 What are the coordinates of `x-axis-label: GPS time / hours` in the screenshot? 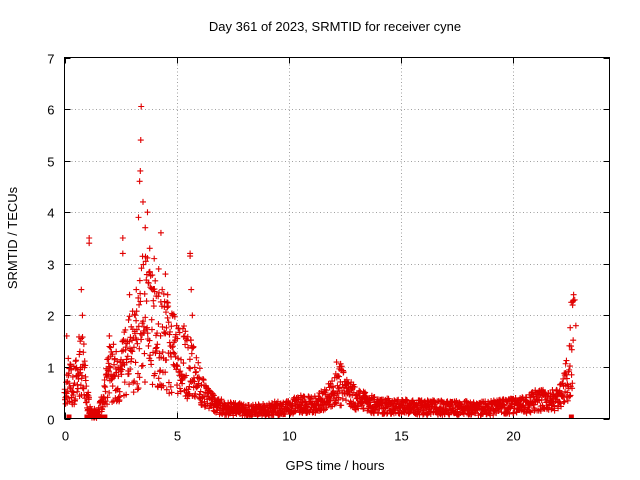 It's located at (335, 465).